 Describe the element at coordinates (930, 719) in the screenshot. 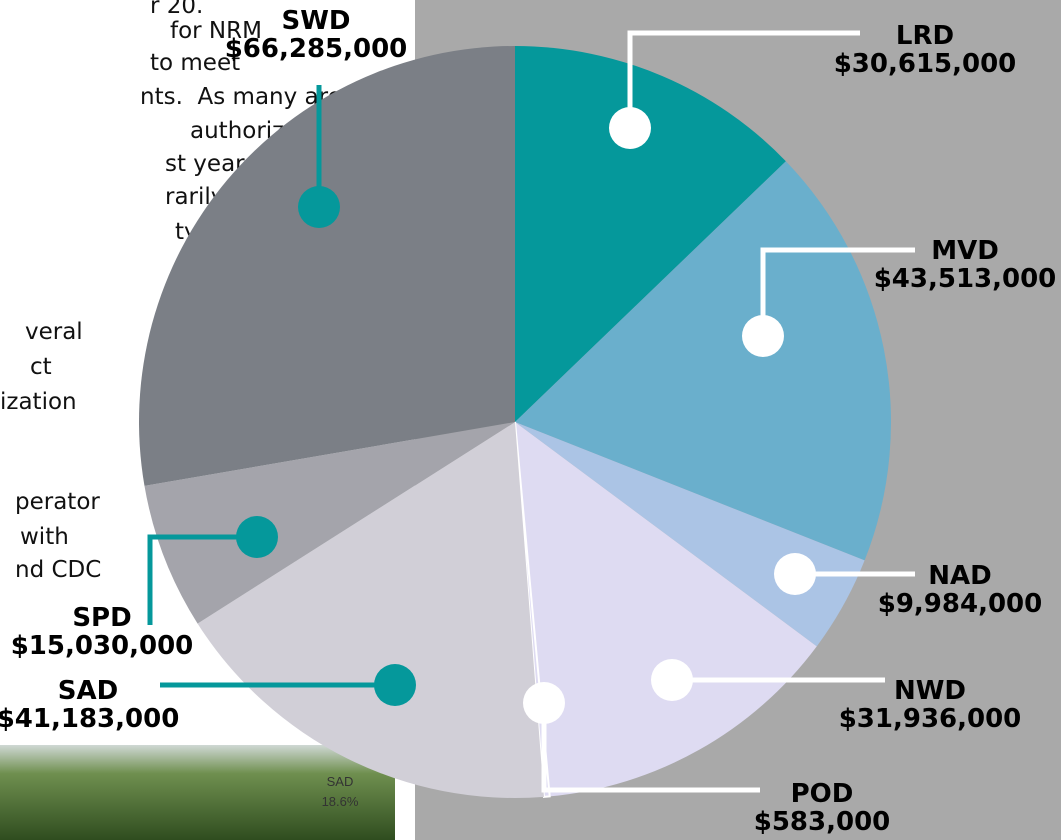

I see `value-label: $31,936,000` at that location.